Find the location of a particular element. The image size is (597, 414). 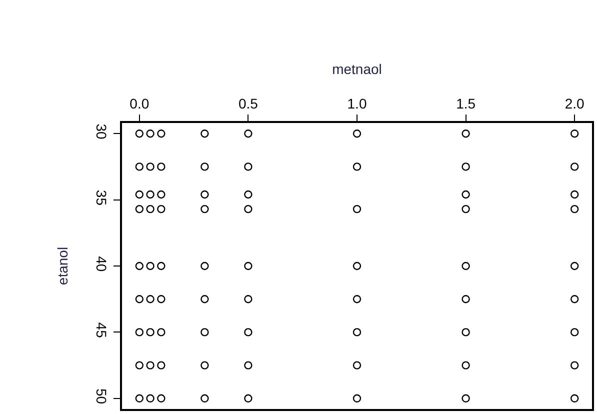

y-tick-label: 35 is located at coordinates (101, 198).